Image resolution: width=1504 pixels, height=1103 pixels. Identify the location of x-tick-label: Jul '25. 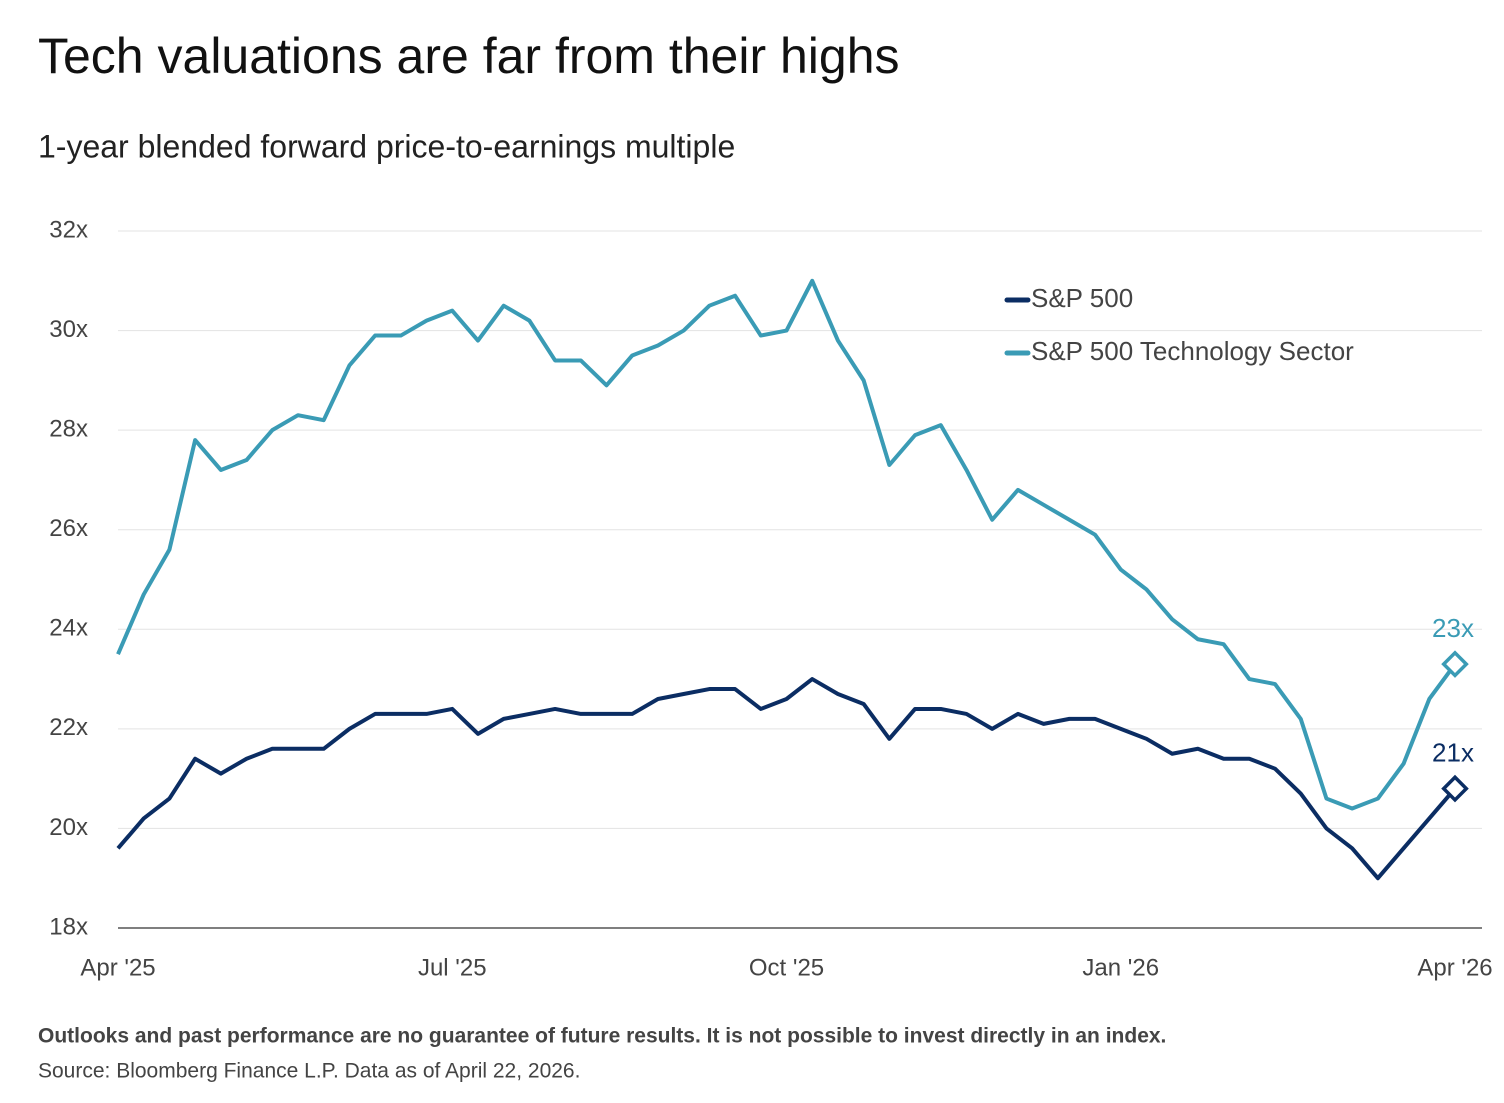
(452, 967).